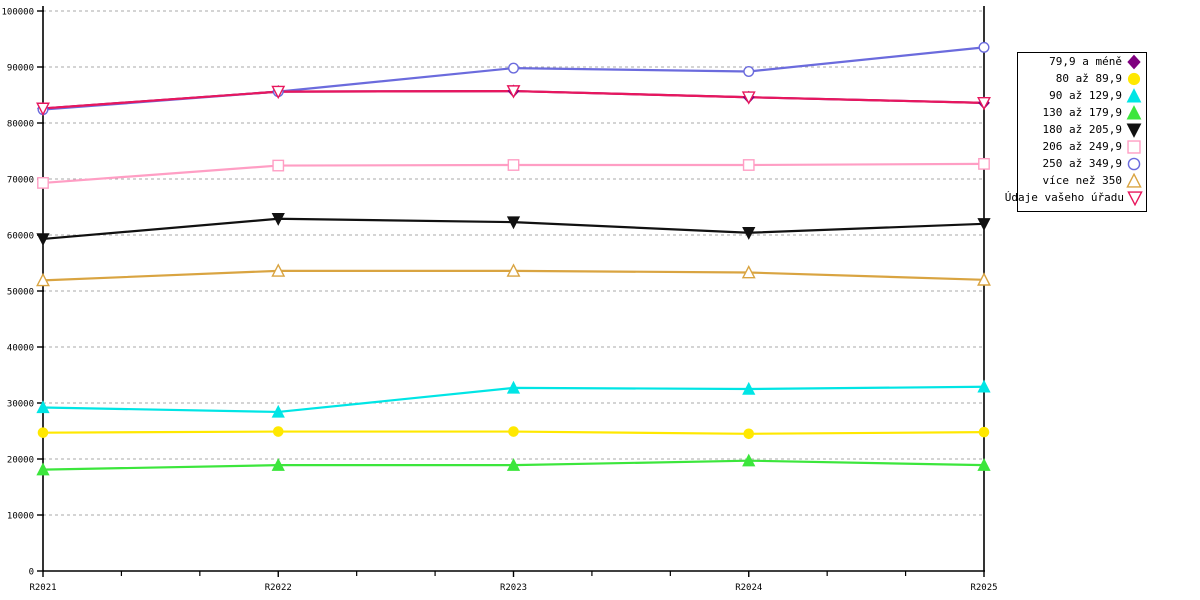 This screenshot has width=1200, height=600. I want to click on legend-item: 206 až 249,9, so click(1082, 146).